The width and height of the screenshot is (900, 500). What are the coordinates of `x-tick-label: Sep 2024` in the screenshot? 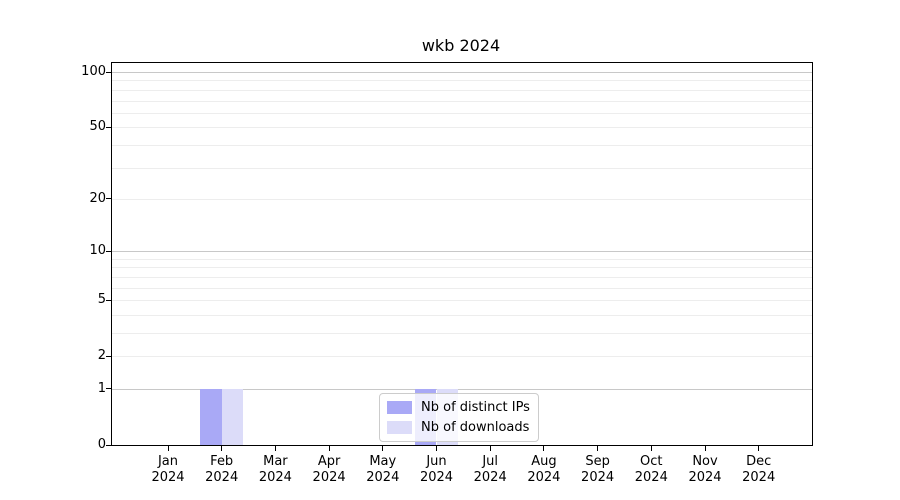 It's located at (598, 469).